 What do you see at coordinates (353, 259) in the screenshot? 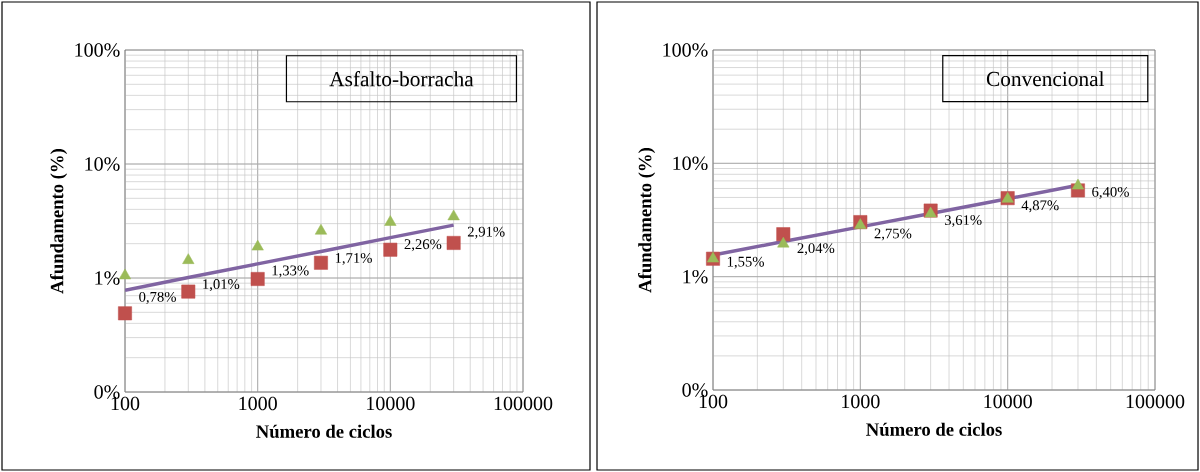
I see `data-label: 1,71%` at bounding box center [353, 259].